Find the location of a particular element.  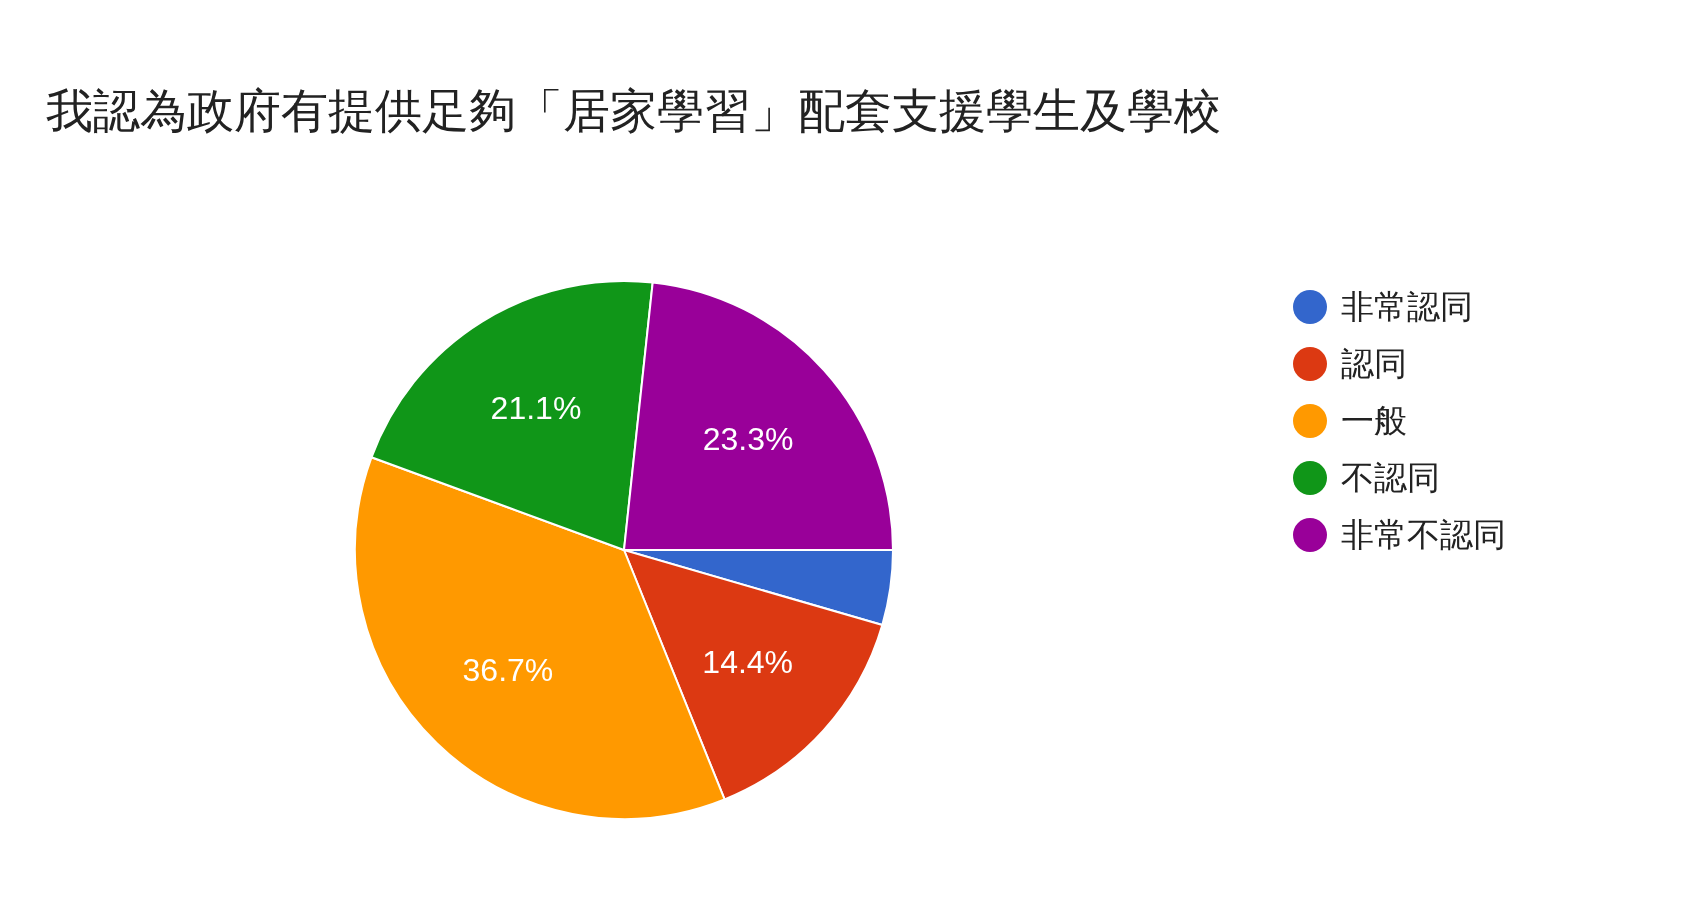

legend-label: 認同 is located at coordinates (1374, 364).